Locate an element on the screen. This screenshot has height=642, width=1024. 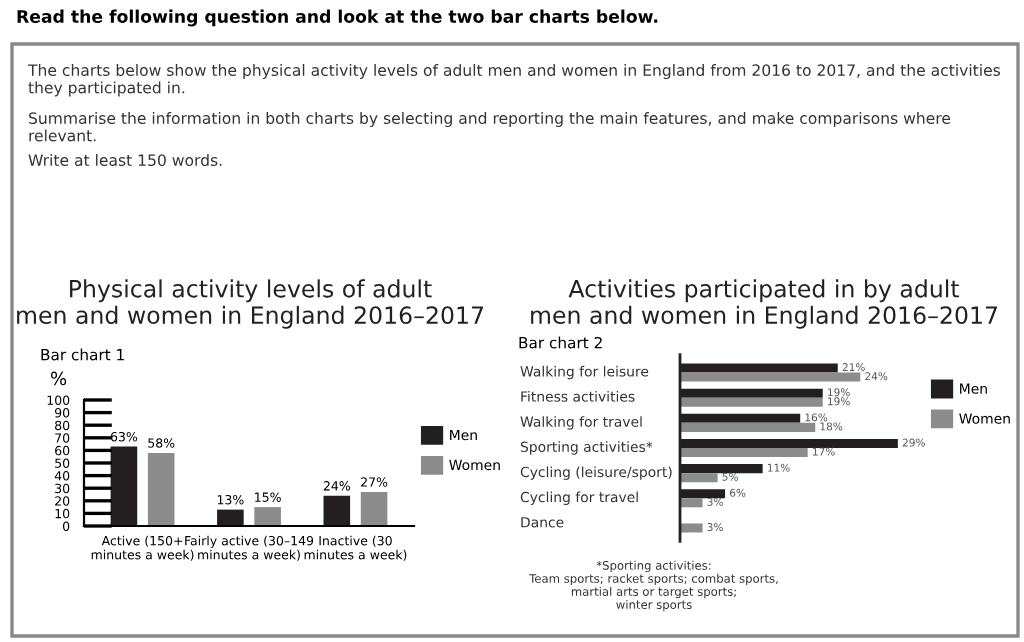
text: Read the following question and look at the two bar charts below. is located at coordinates (337, 18).